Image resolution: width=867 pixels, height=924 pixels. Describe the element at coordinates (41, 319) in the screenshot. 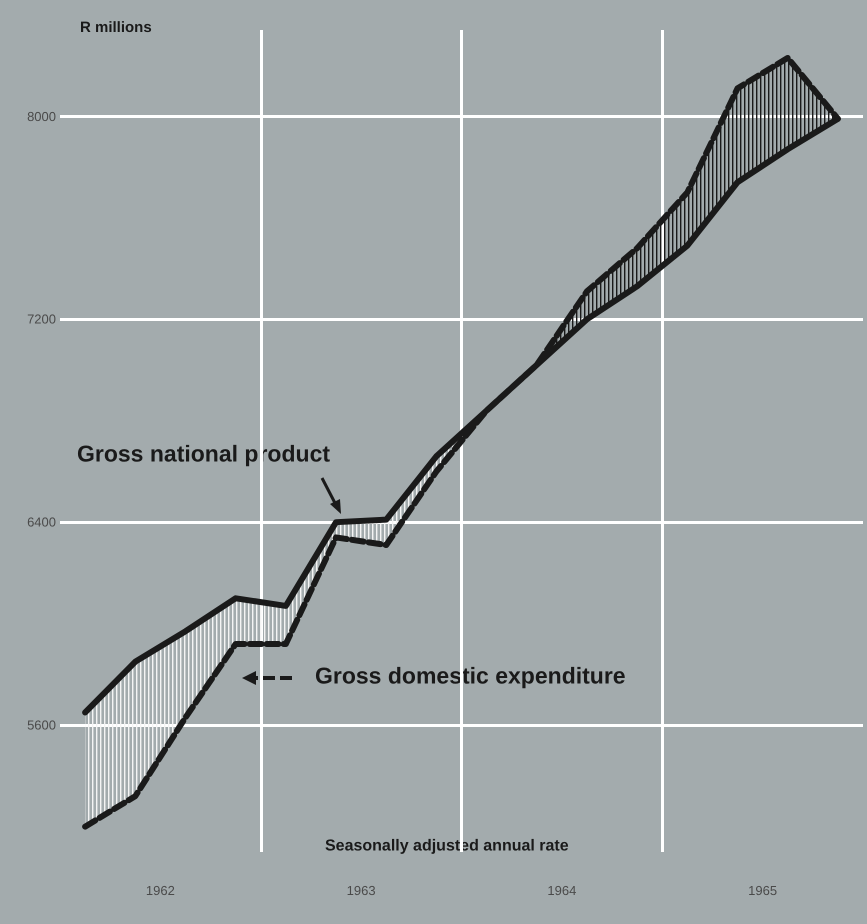

I see `y-tick-label: 7200` at that location.